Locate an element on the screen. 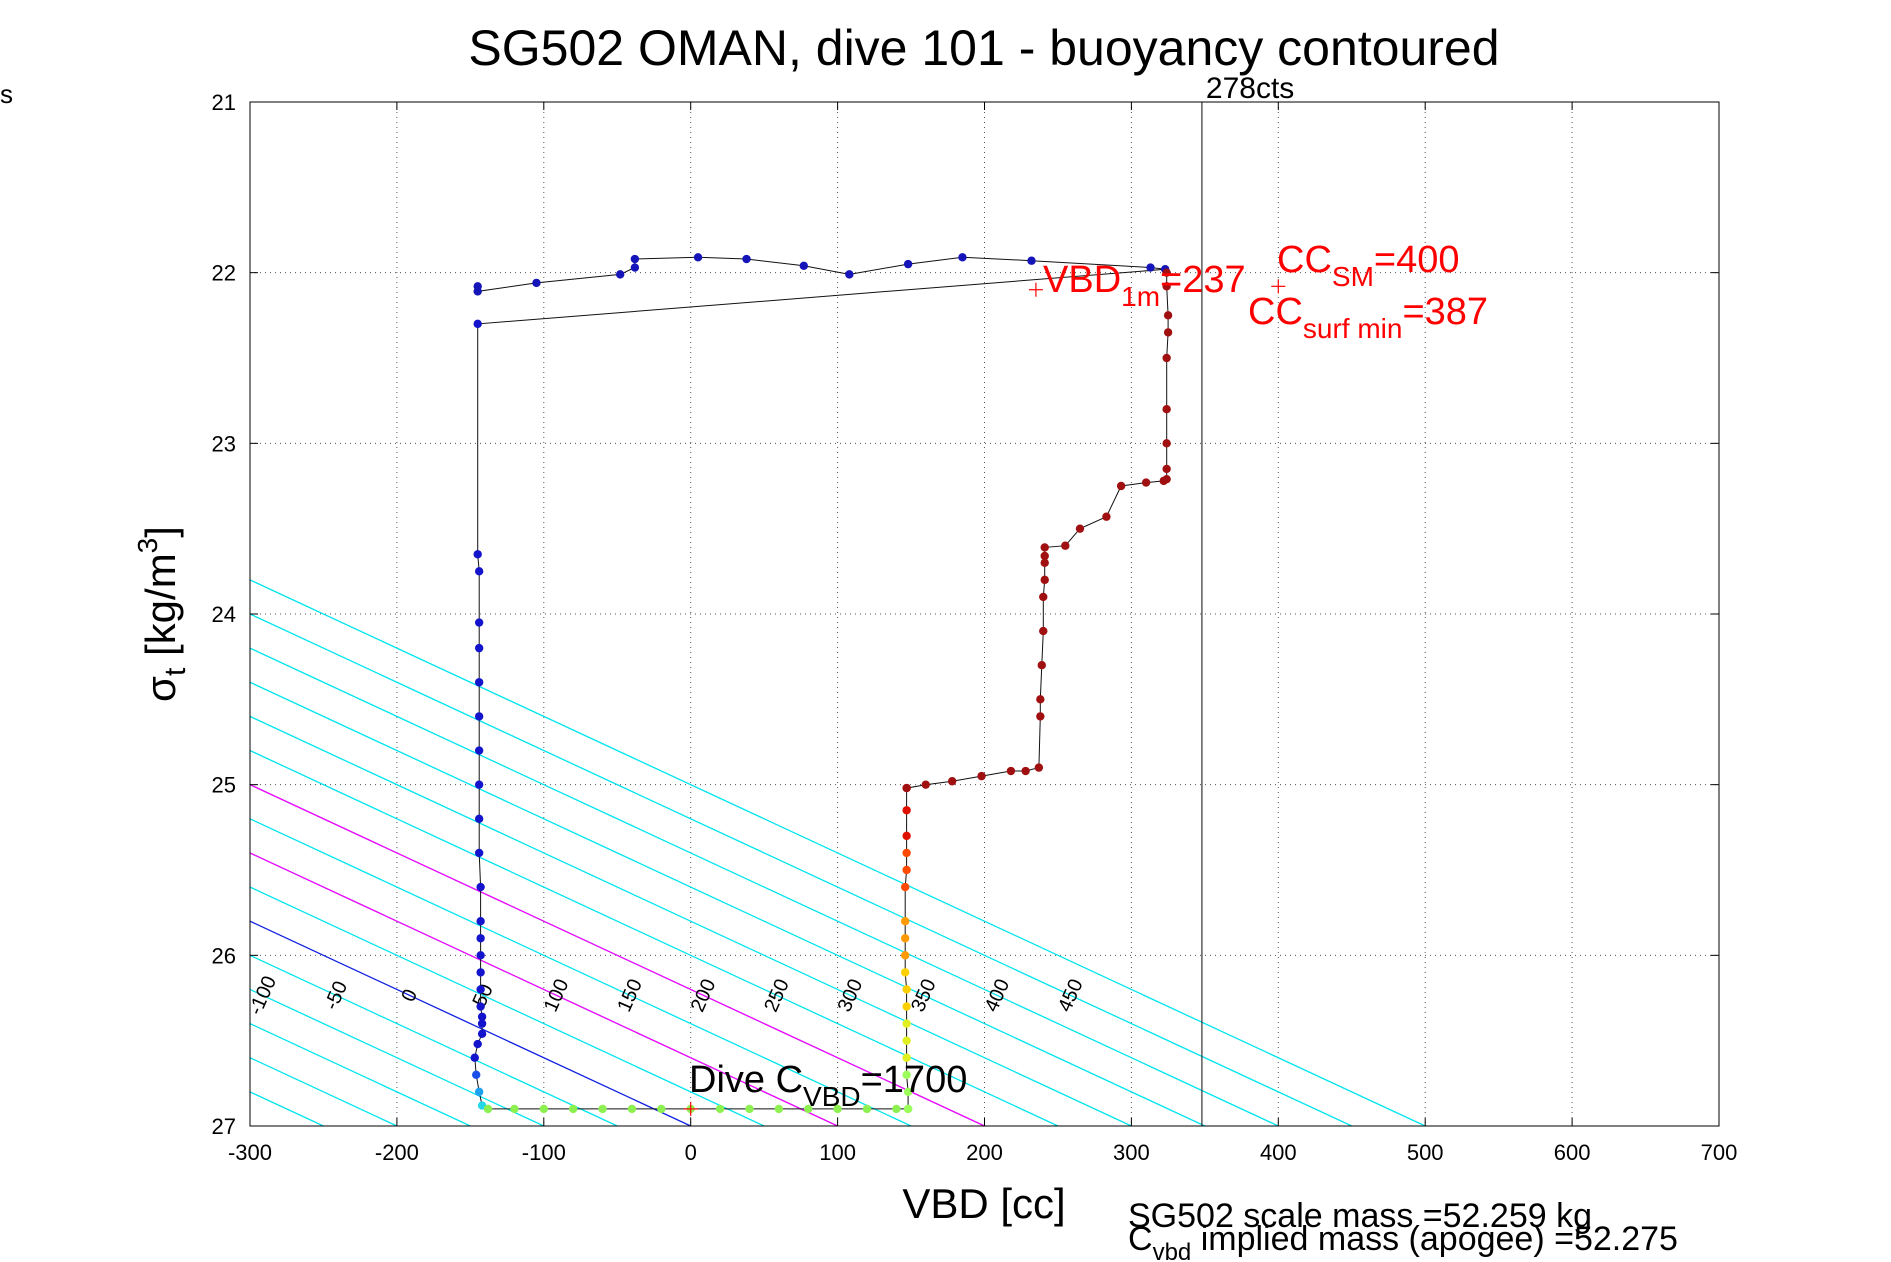 This screenshot has width=1891, height=1262. reference-vline-label: 278cts is located at coordinates (1250, 88).